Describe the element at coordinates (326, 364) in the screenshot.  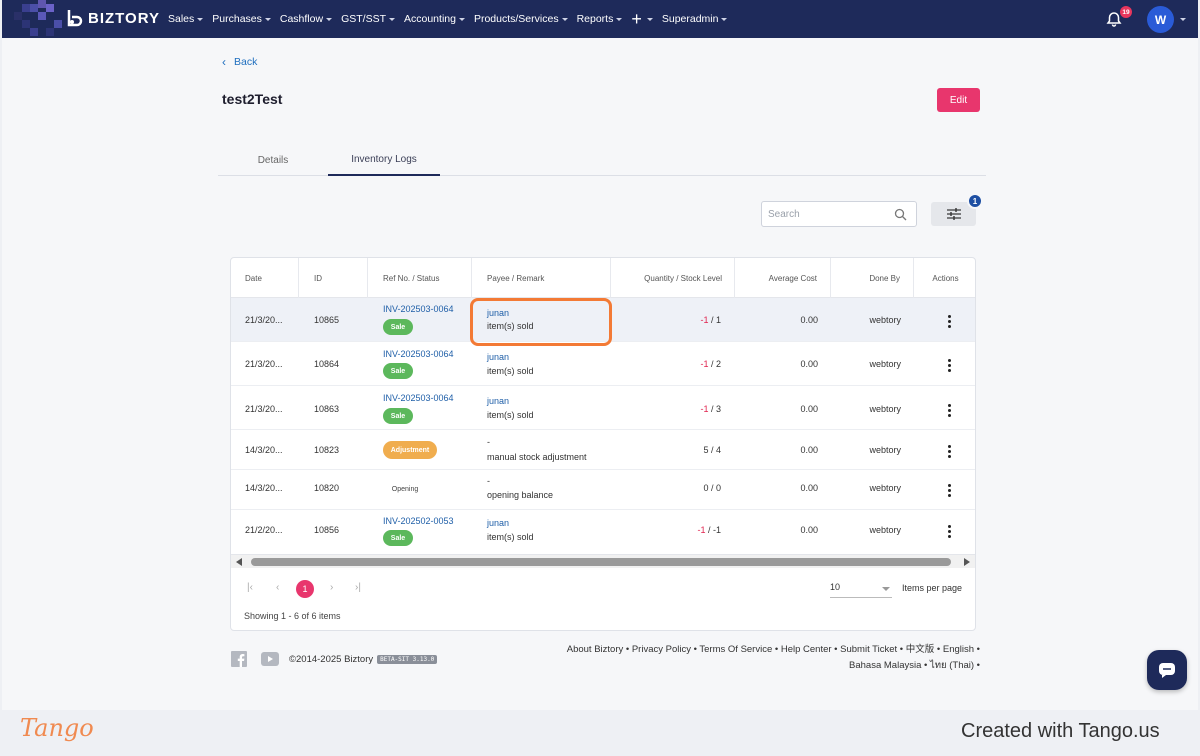
I see `cell-id: 10864` at that location.